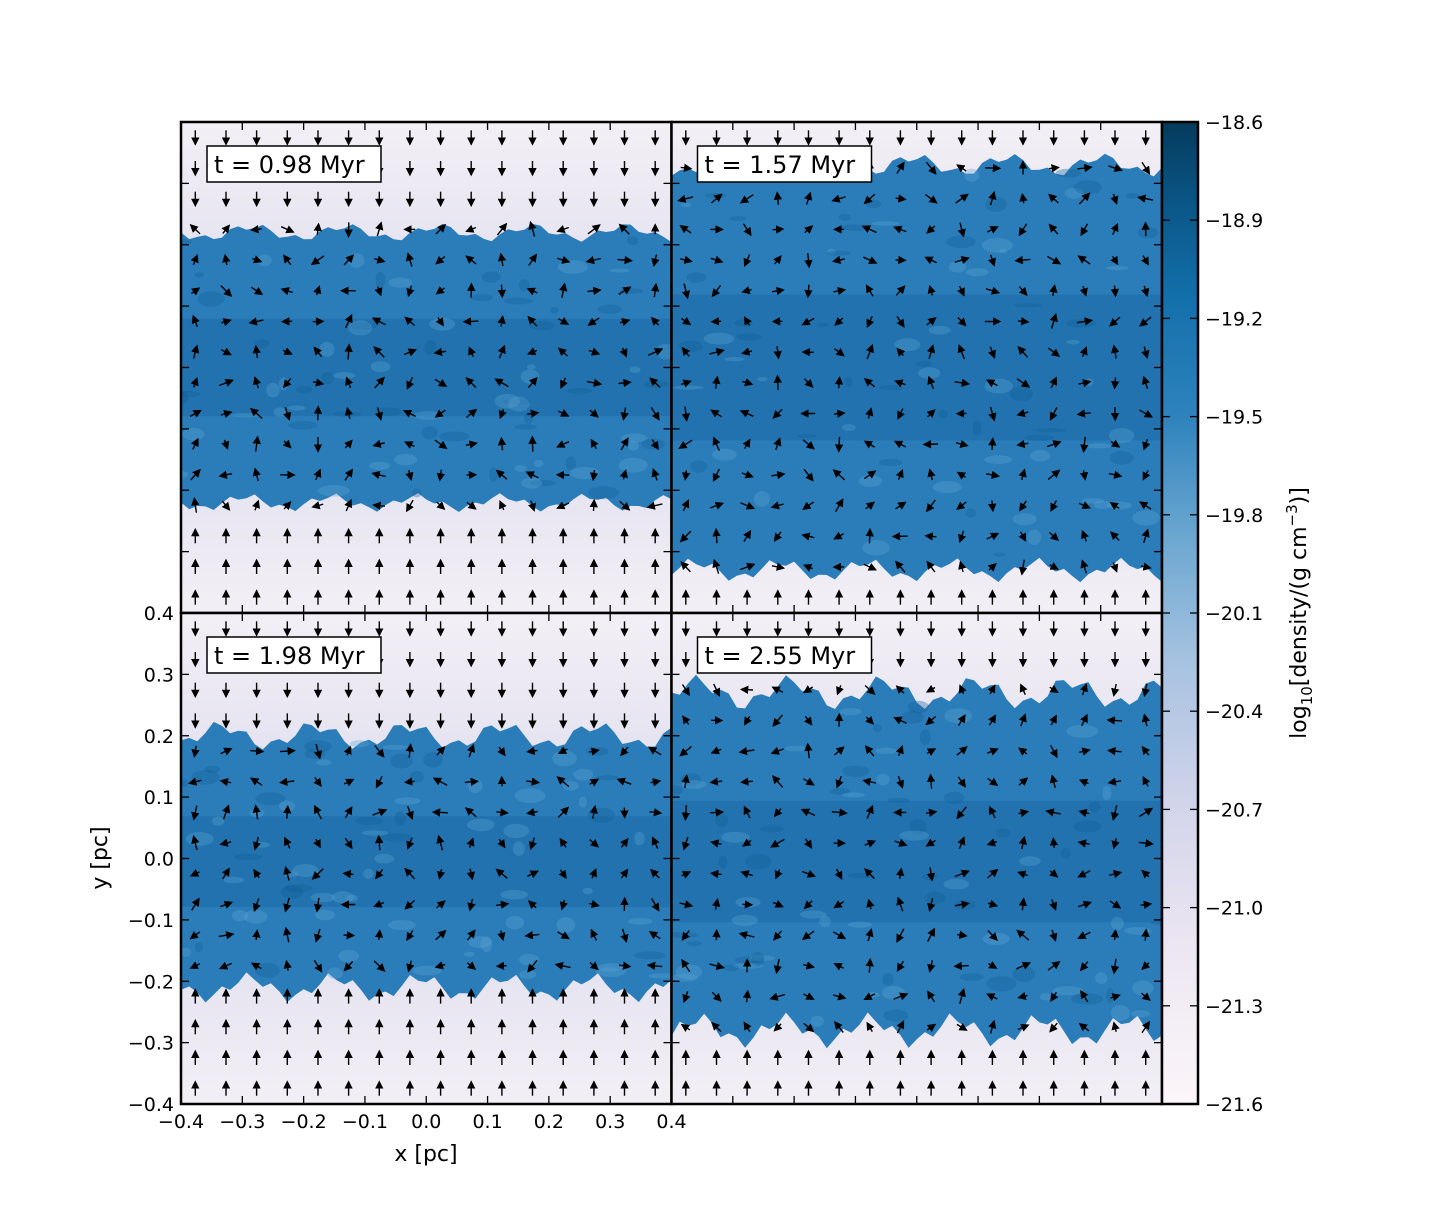  I want to click on colorbar-title-sub: 10, so click(1307, 695).